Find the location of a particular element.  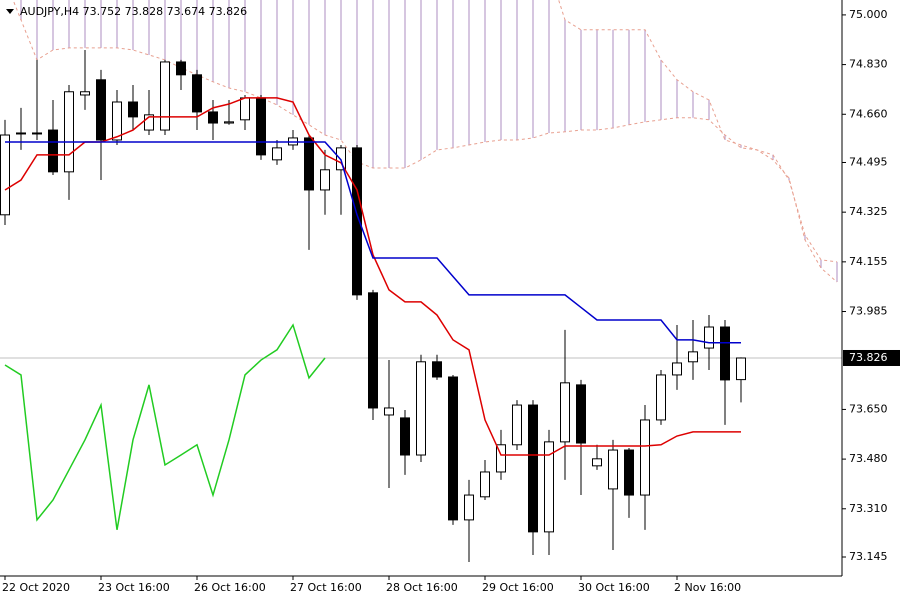

x-tick-label: 29 Oct 16:00 is located at coordinates (518, 587).